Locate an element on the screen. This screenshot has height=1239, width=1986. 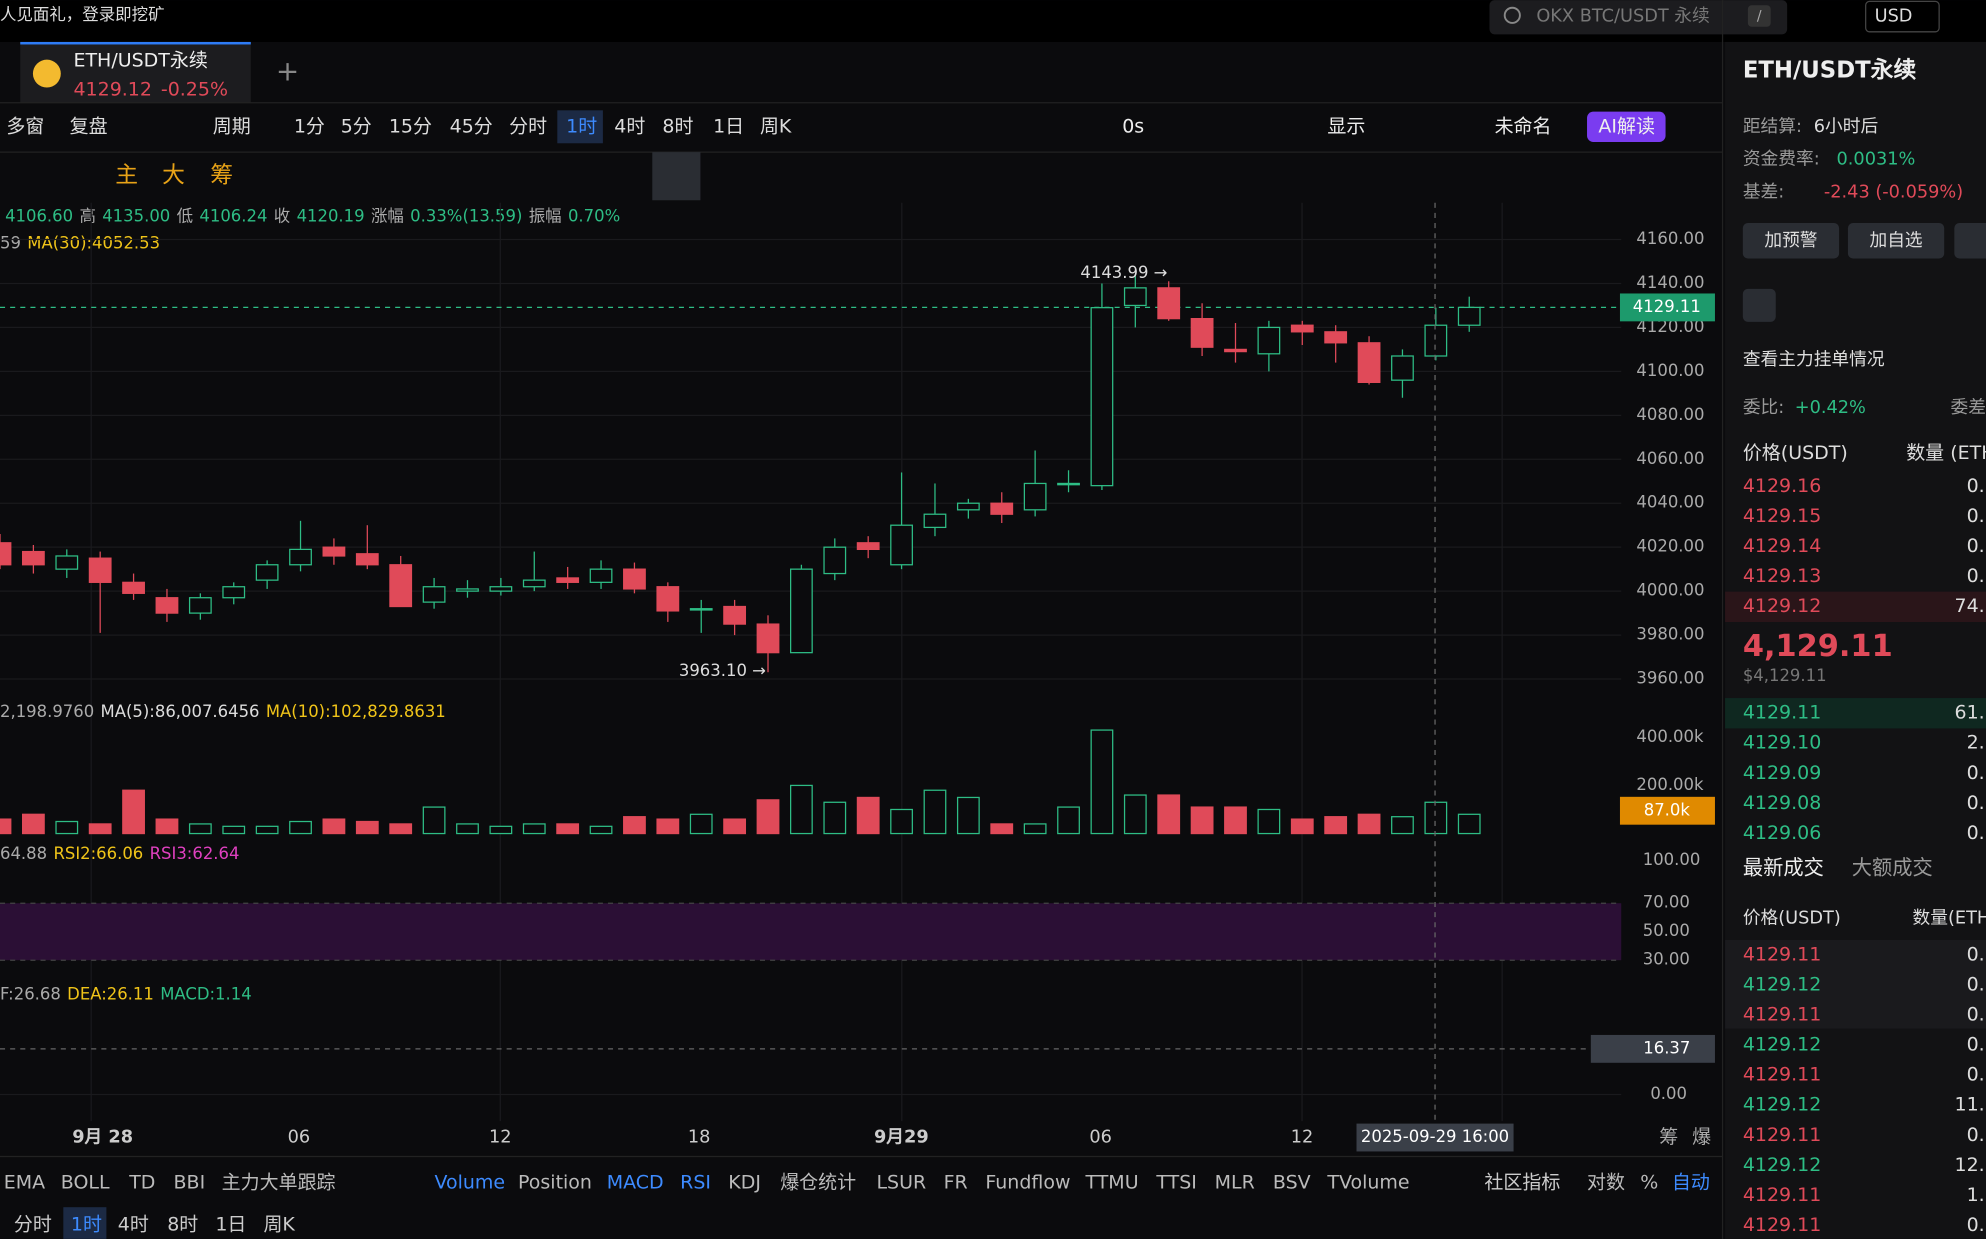
y-tick-label: 4060.00 is located at coordinates (1670, 458).